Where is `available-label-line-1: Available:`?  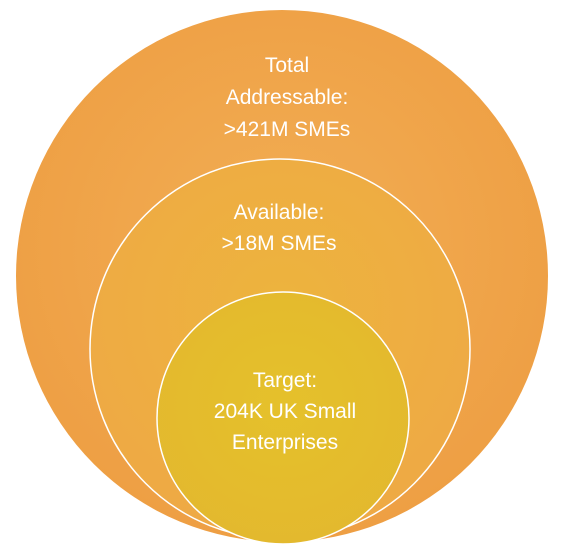 available-label-line-1: Available: is located at coordinates (279, 212).